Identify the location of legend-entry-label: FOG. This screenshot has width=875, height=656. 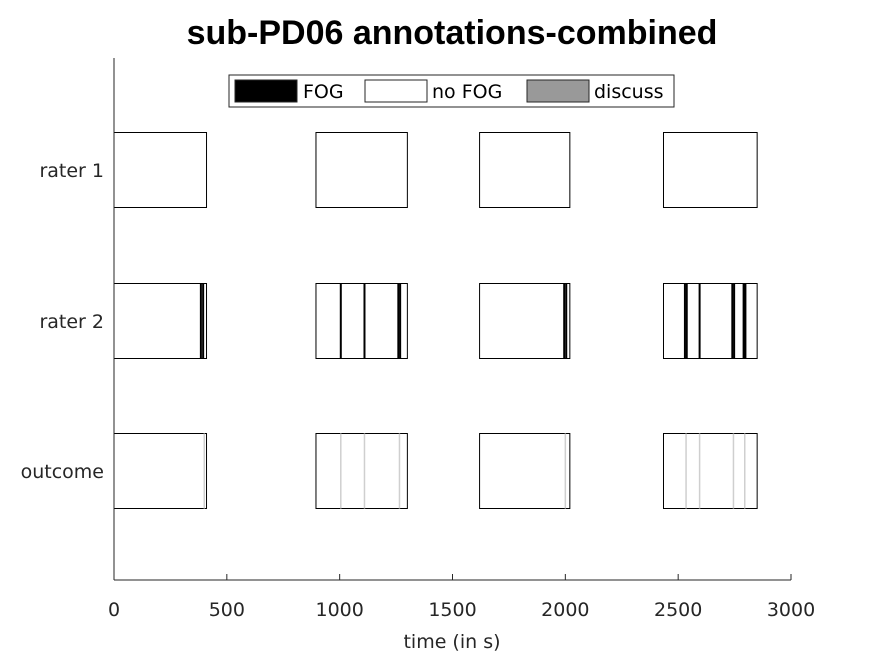
(323, 92).